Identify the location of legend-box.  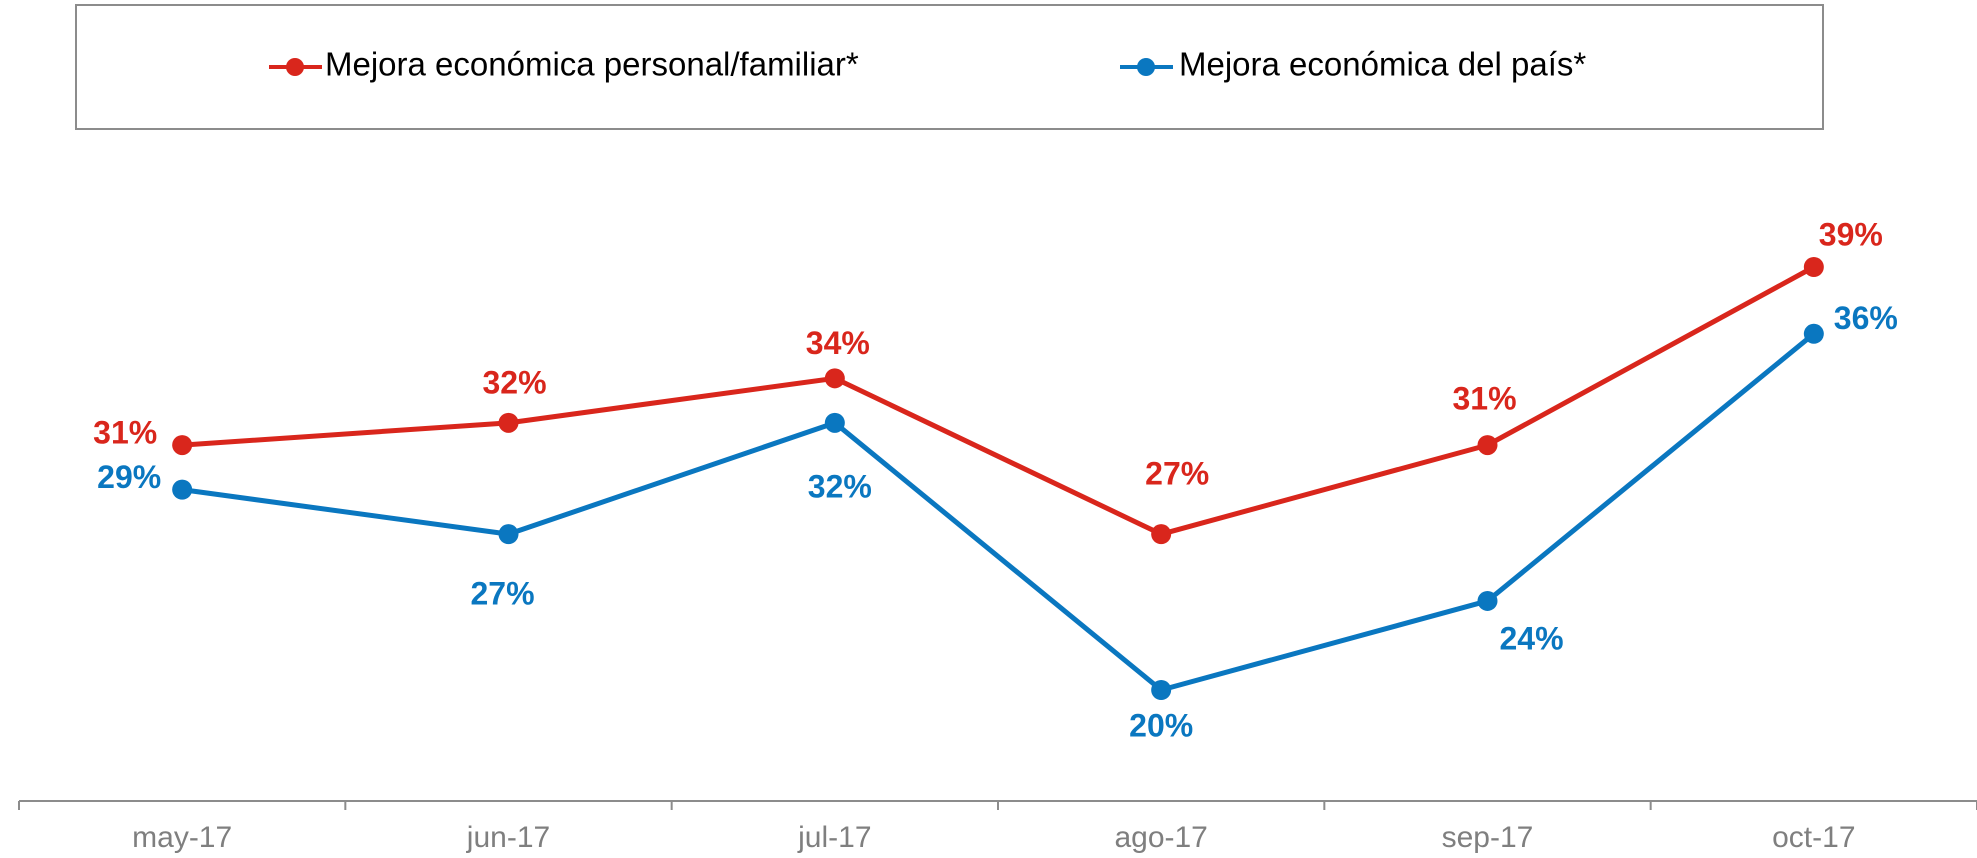
(949, 67).